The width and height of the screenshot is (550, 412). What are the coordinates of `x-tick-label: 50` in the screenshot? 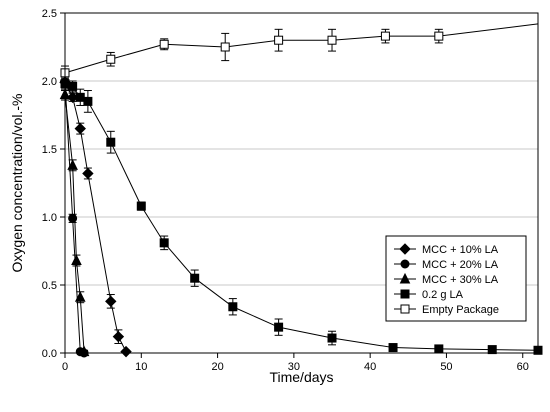 It's located at (446, 367).